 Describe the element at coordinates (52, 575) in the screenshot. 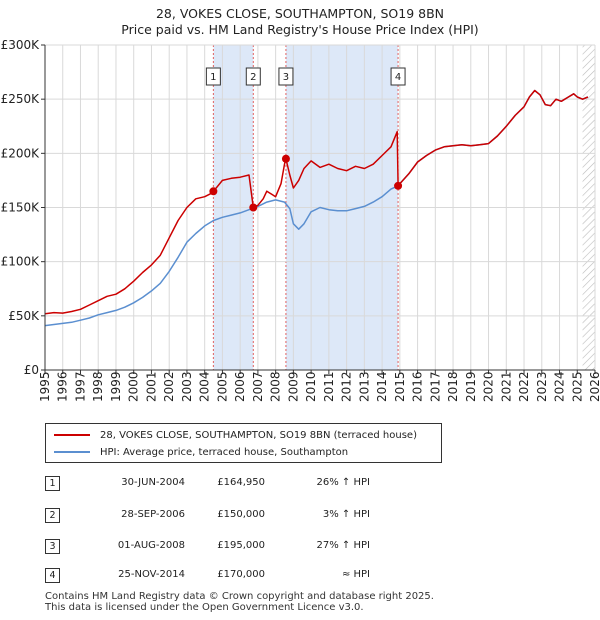

I see `sale-number-badge: 4` at that location.